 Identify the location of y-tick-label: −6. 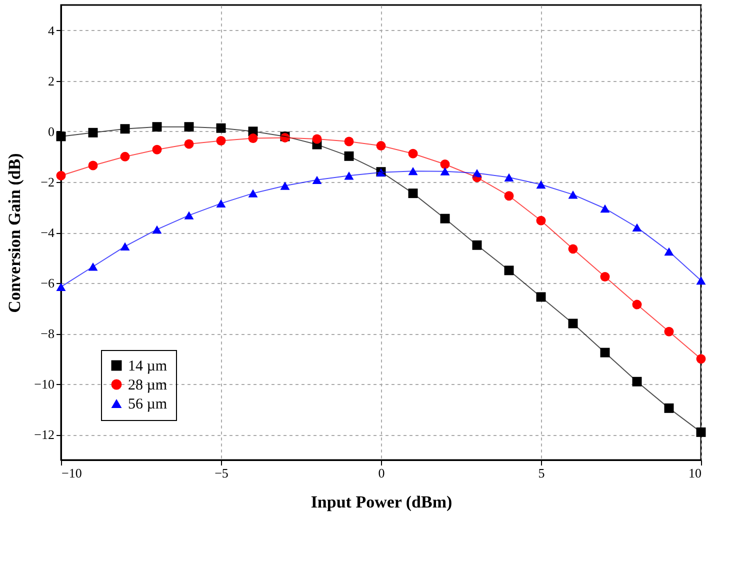
(47, 283).